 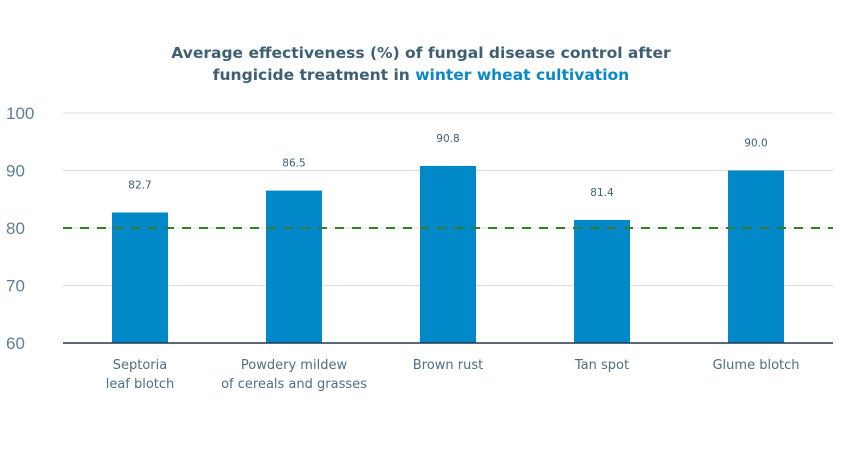 What do you see at coordinates (294, 365) in the screenshot?
I see `x-category-label: Powdery mildew` at bounding box center [294, 365].